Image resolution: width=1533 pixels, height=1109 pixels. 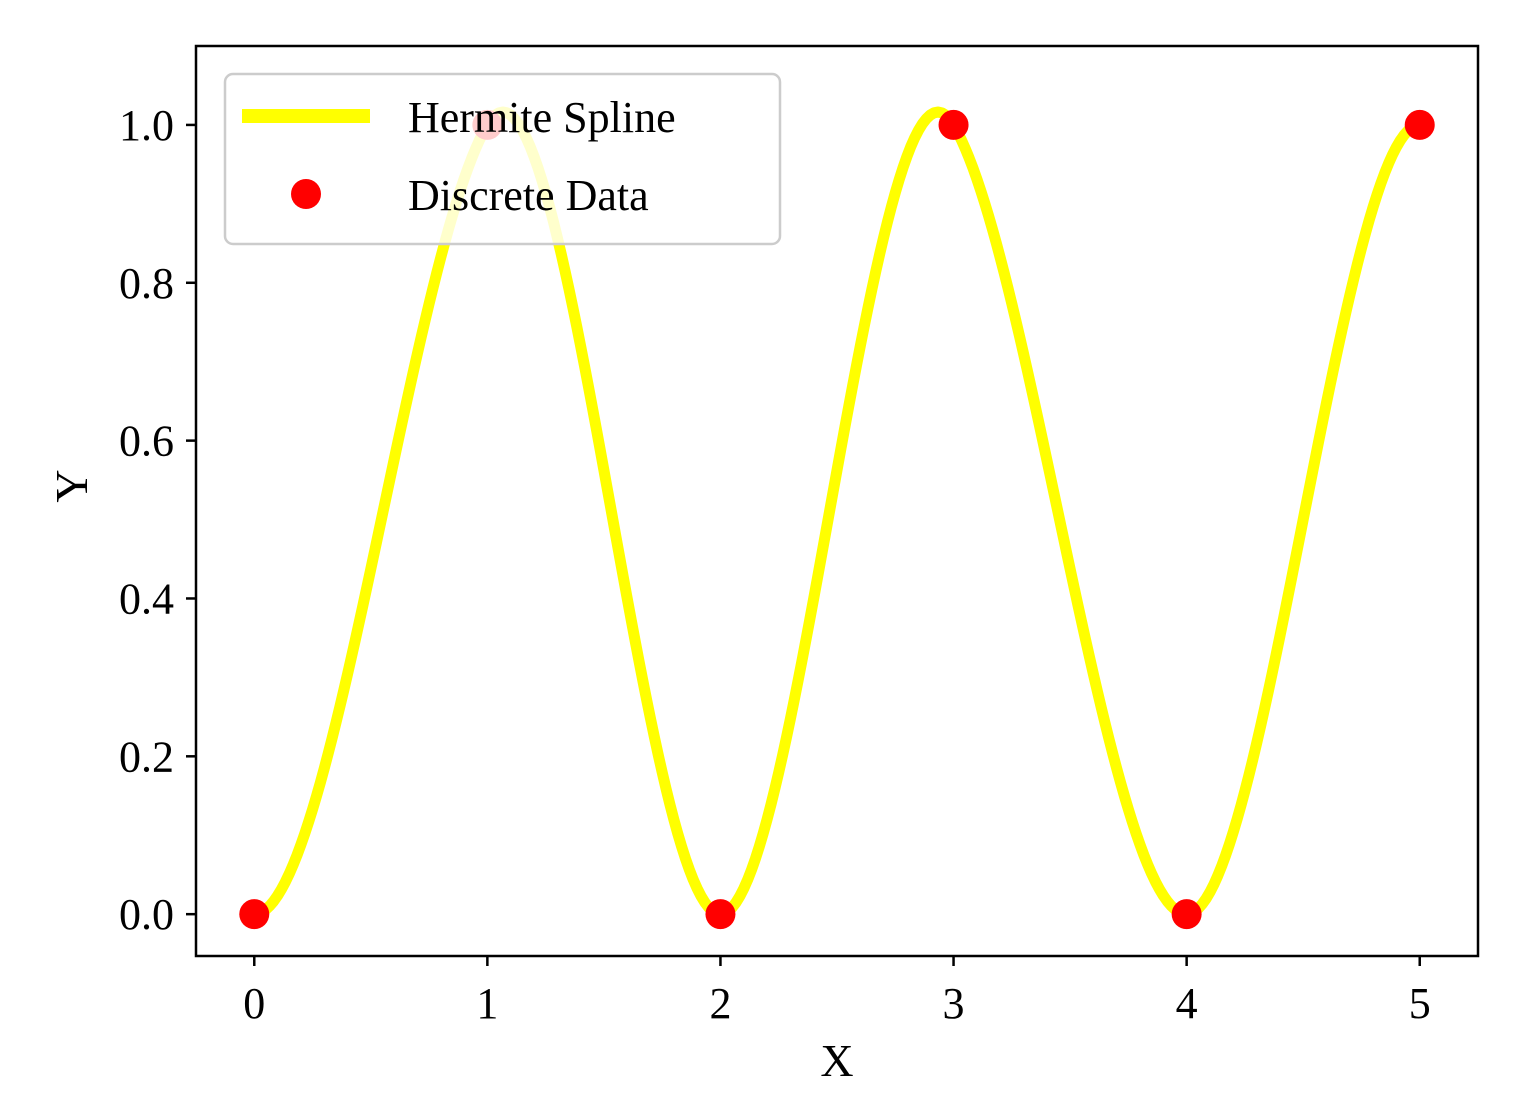 What do you see at coordinates (146, 441) in the screenshot?
I see `y-tick-label: 0.6` at bounding box center [146, 441].